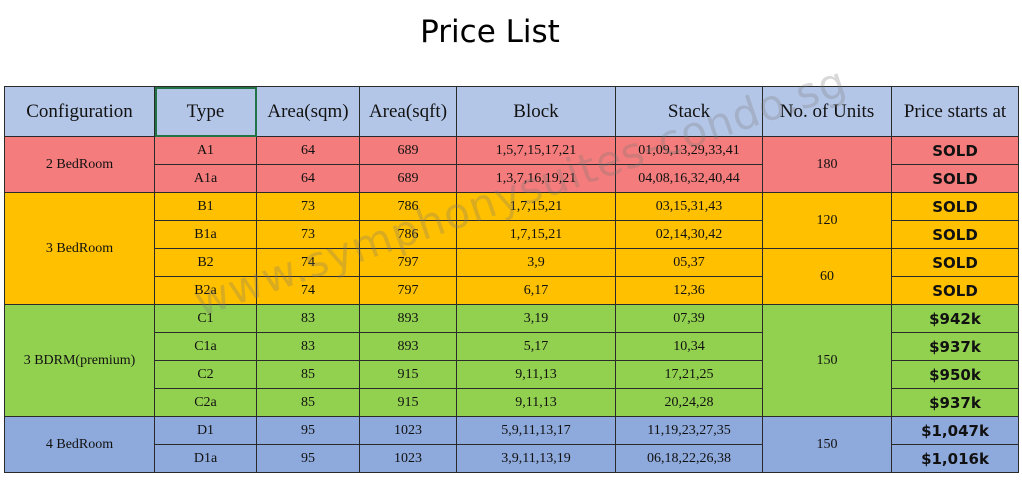 This screenshot has width=1022, height=500. Describe the element at coordinates (79, 444) in the screenshot. I see `configuration-cell: 4 BedRoom` at that location.